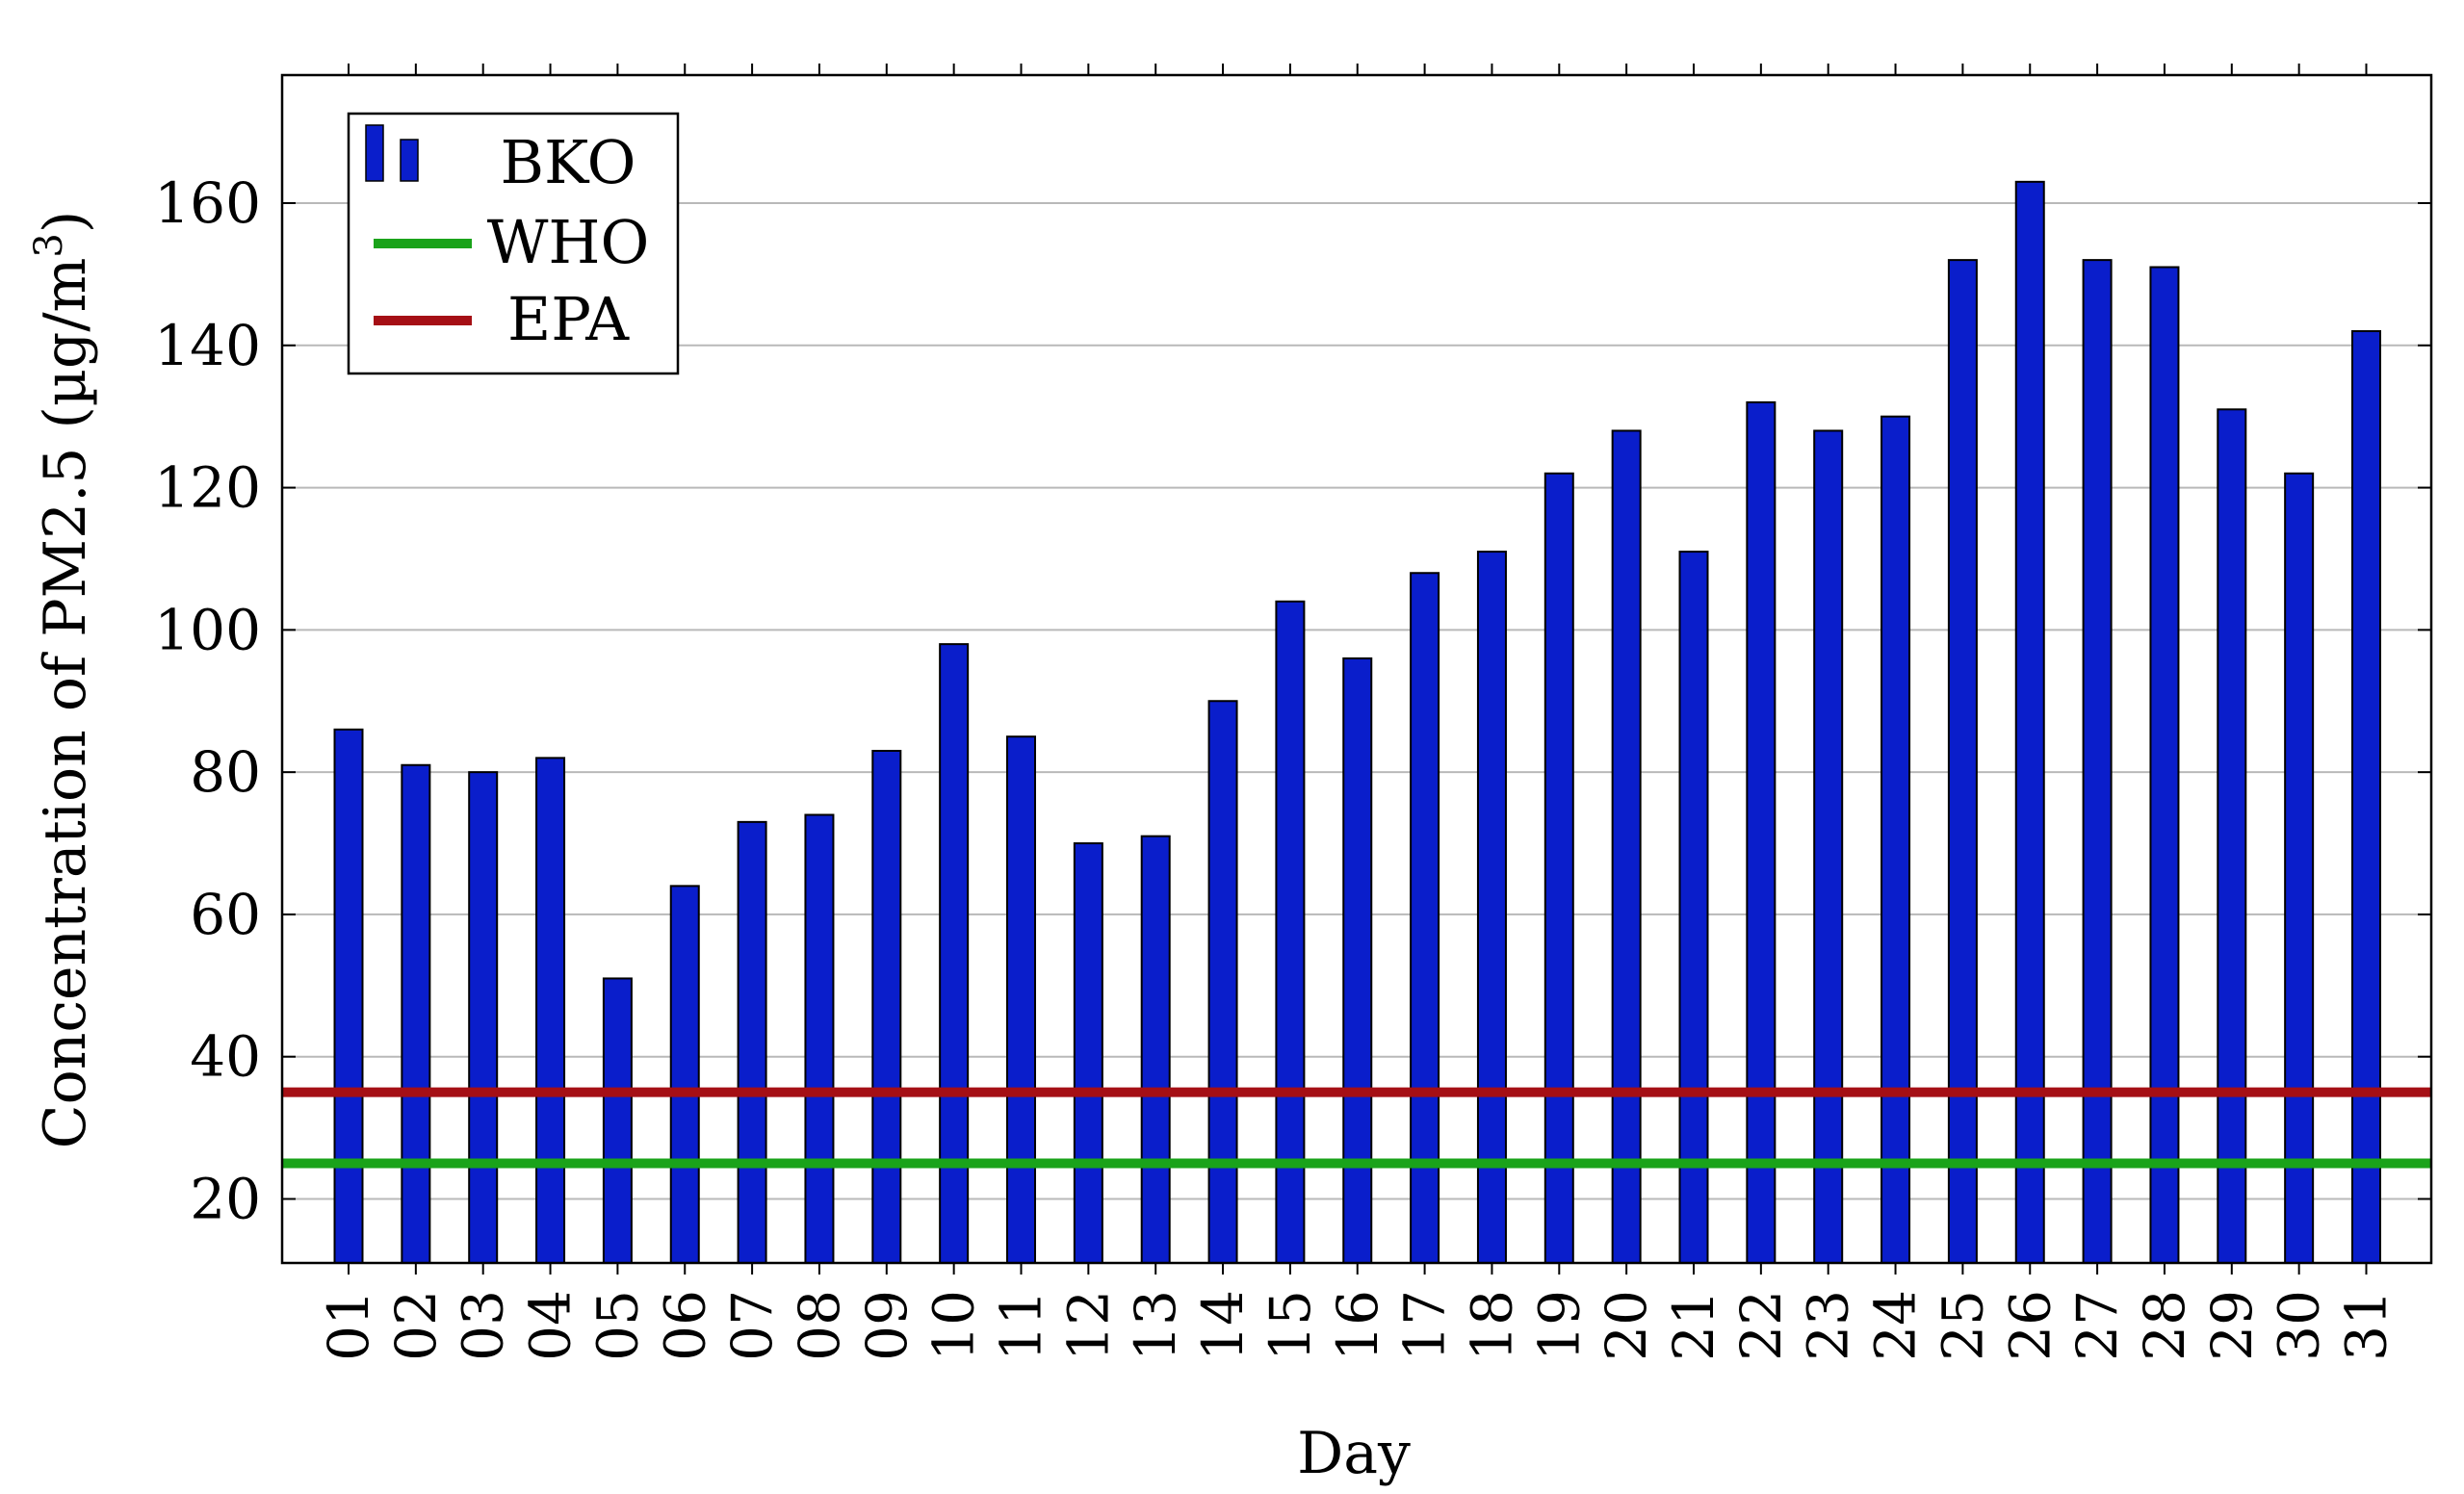  What do you see at coordinates (2232, 1326) in the screenshot?
I see `x-tick-label-29: 29` at bounding box center [2232, 1326].